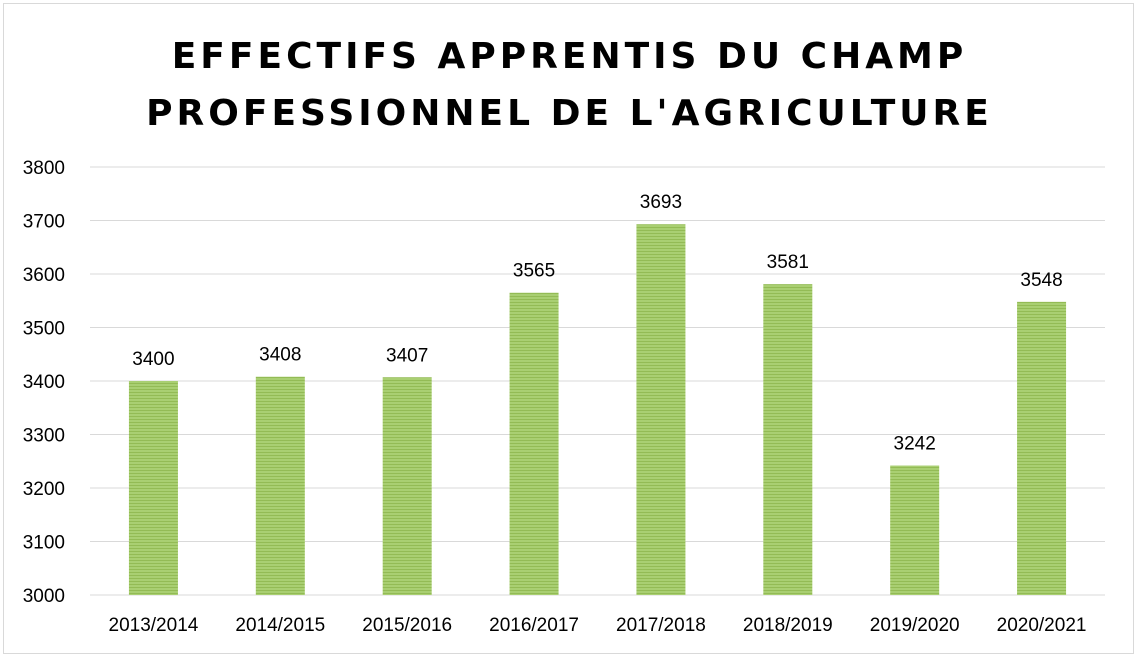  I want to click on x-category-label: 2013/2014, so click(154, 625).